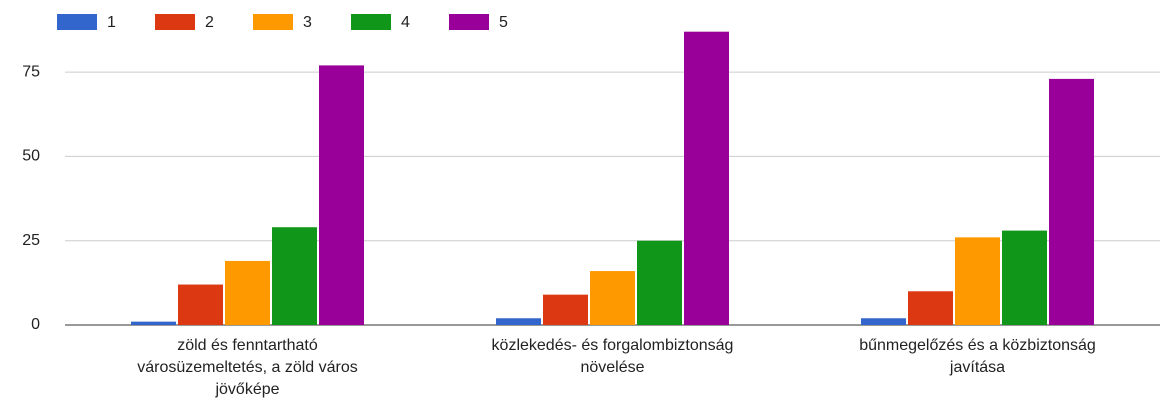 Image resolution: width=1170 pixels, height=407 pixels. I want to click on y-tick-label: 25, so click(31, 240).